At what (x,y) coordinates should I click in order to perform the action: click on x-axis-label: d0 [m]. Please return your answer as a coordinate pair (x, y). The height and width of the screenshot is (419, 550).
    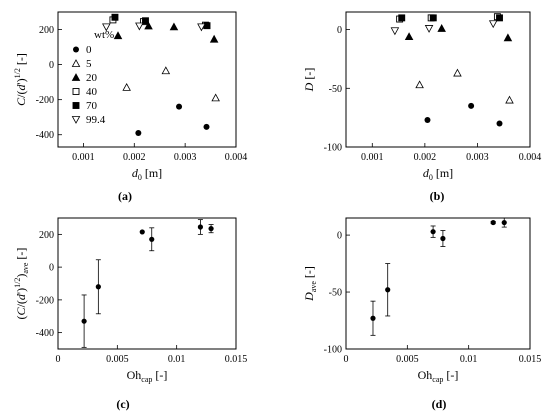
    Looking at the image, I should click on (147, 174).